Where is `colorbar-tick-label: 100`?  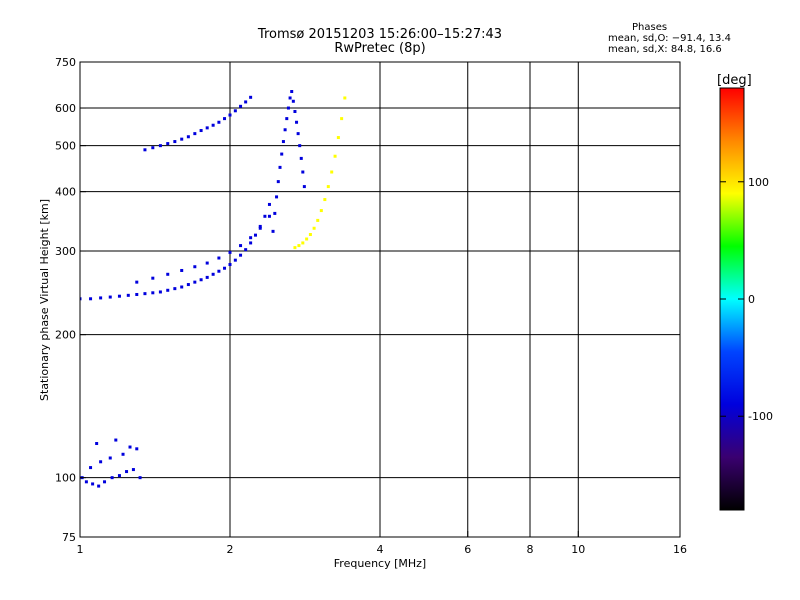
colorbar-tick-label: 100 is located at coordinates (758, 182).